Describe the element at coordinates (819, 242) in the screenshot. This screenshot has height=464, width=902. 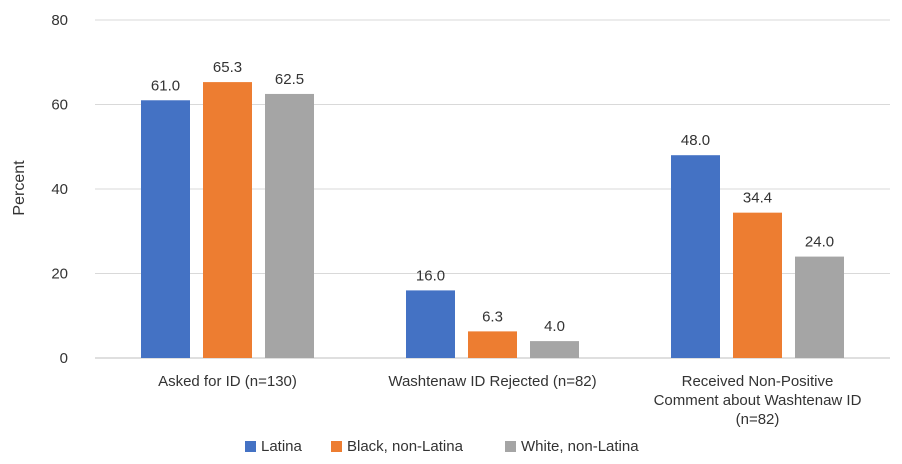
I see `data-label: 24.0` at that location.